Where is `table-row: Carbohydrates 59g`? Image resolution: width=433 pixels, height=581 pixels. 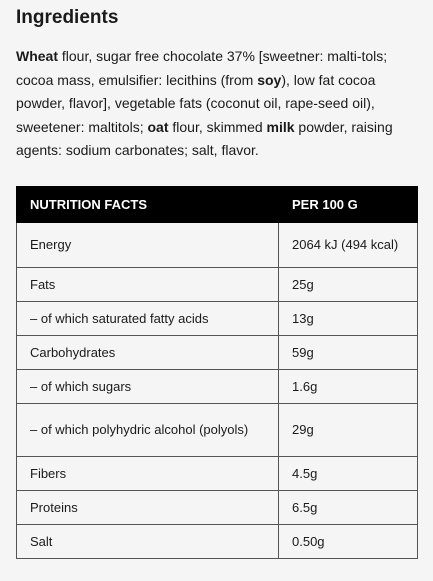
table-row: Carbohydrates 59g is located at coordinates (217, 352).